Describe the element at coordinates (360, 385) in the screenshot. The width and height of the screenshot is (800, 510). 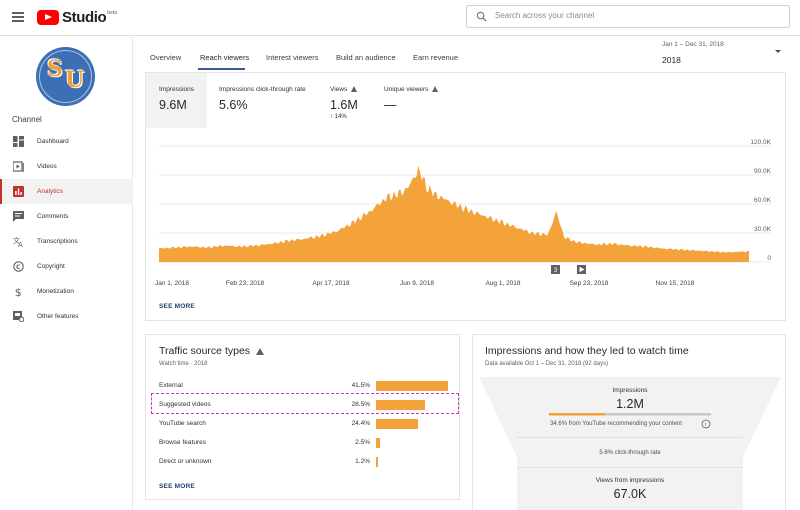
I see `traffic-source-pct: 41.5%` at that location.